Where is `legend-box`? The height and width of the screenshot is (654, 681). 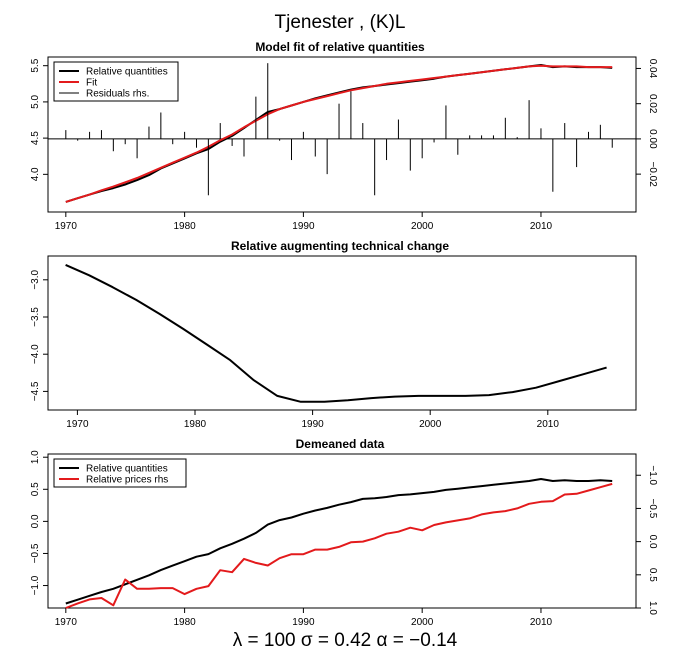 legend-box is located at coordinates (120, 473).